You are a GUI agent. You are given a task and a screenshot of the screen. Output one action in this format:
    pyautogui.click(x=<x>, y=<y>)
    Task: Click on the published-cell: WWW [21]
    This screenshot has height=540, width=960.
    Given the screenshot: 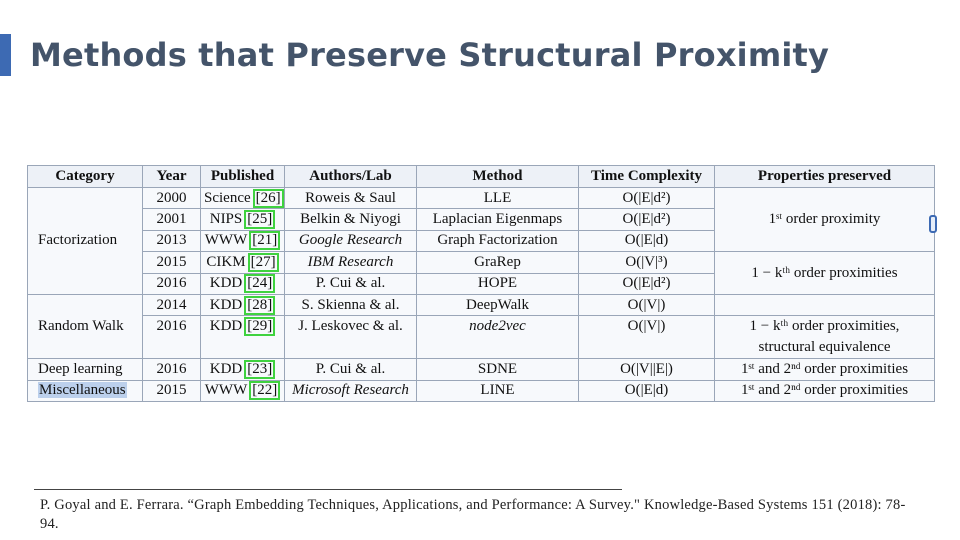 What is the action you would take?
    pyautogui.click(x=242, y=241)
    